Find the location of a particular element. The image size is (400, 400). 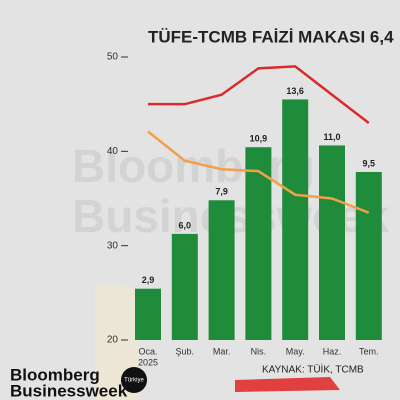

source: KAYNAK: TÜİK, TCMB is located at coordinates (313, 369).